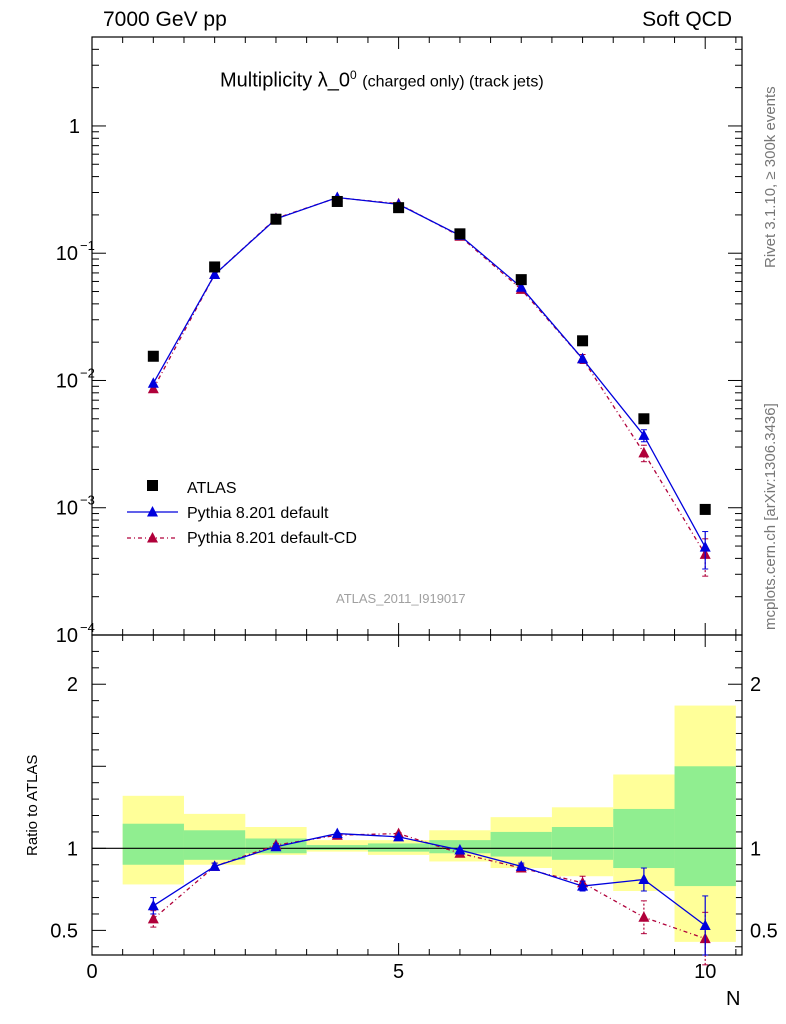 The height and width of the screenshot is (1024, 786). I want to click on ratio-y-tick-label-right: 1, so click(755, 849).